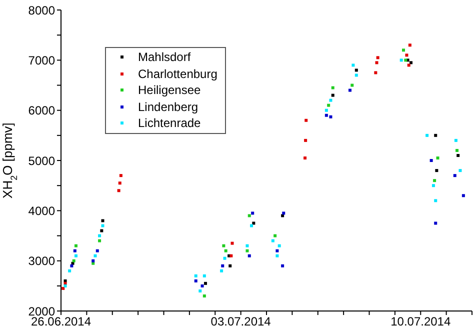  I want to click on y-tick-label: 5000, so click(42, 161).